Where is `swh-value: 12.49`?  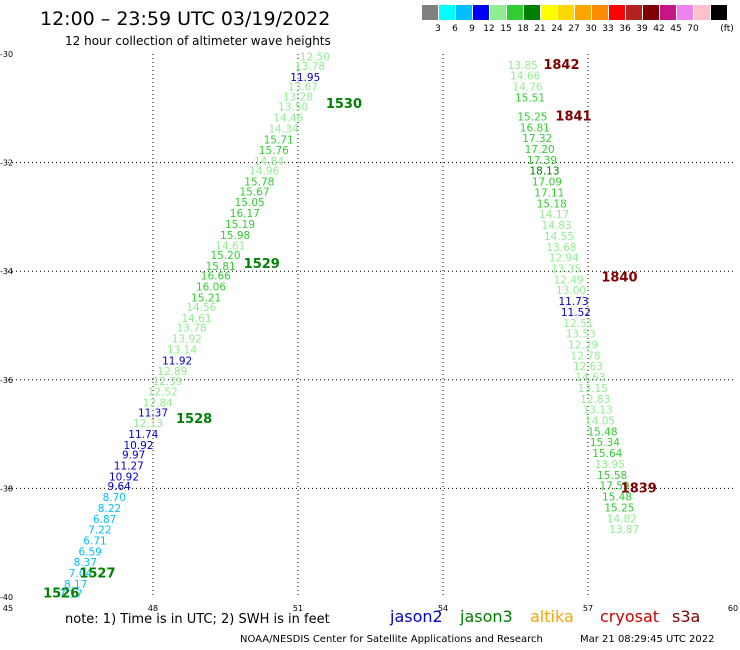 swh-value: 12.49 is located at coordinates (569, 280).